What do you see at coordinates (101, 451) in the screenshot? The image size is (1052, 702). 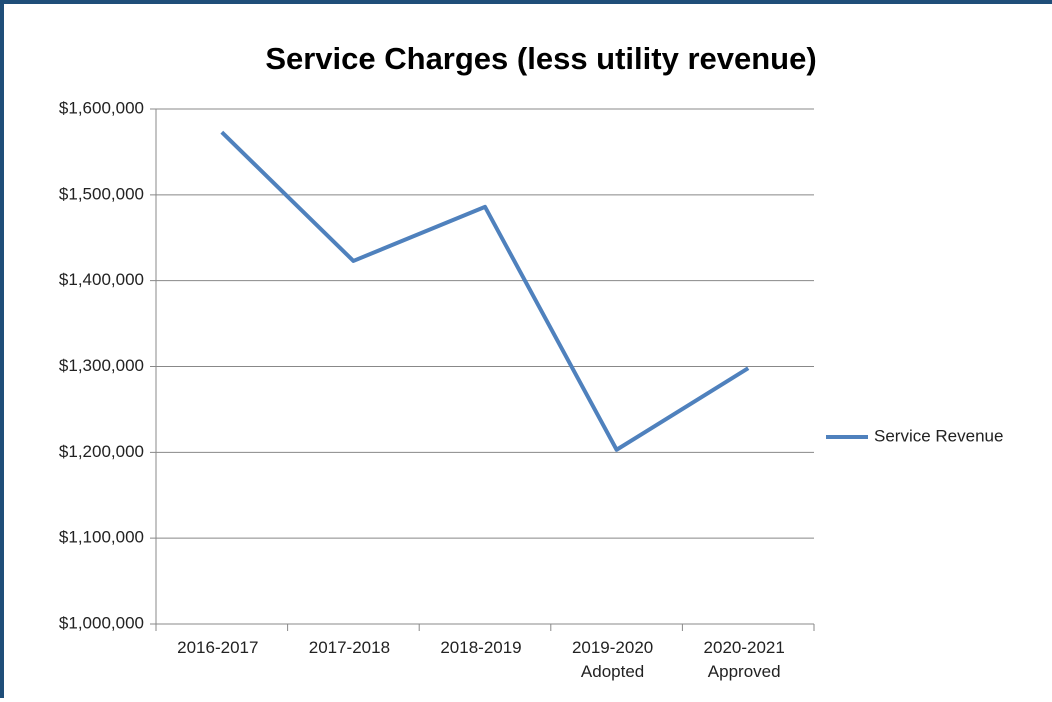 I see `y-tick-label: $1,200,000` at bounding box center [101, 451].